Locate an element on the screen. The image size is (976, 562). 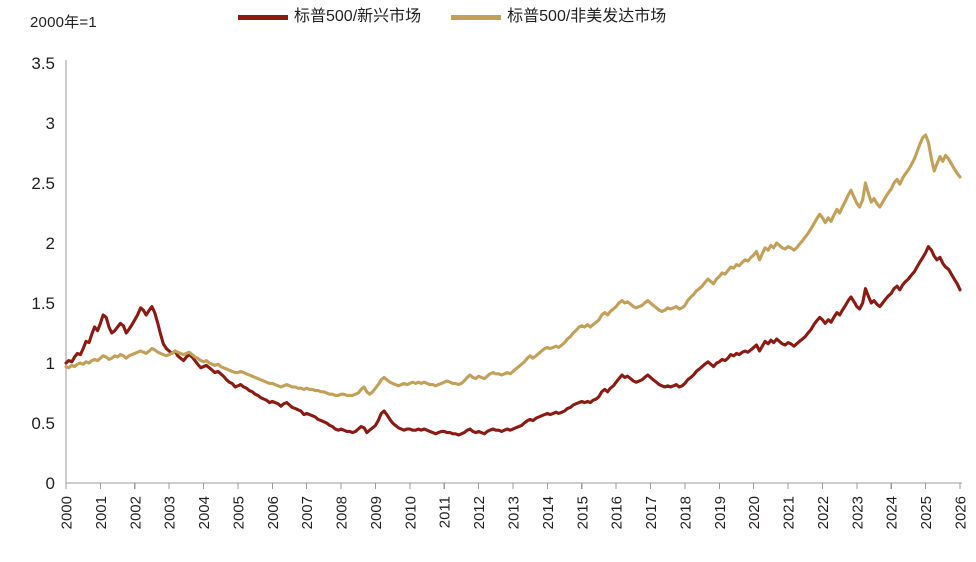
chart-legend: 标普500/新兴市场 标普500/非美发达市场 is located at coordinates (452, 17).